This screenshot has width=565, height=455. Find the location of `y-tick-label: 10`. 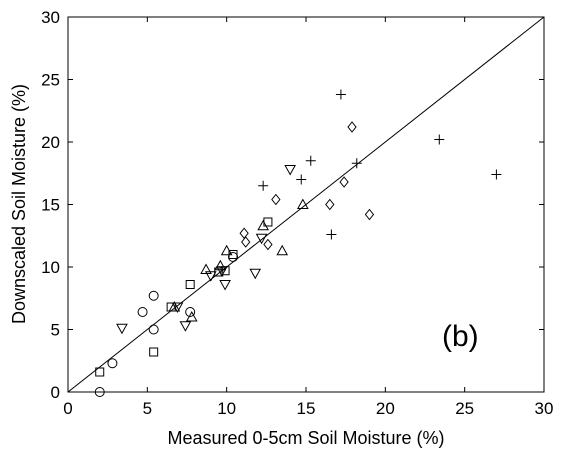

y-tick-label: 10 is located at coordinates (50, 267).